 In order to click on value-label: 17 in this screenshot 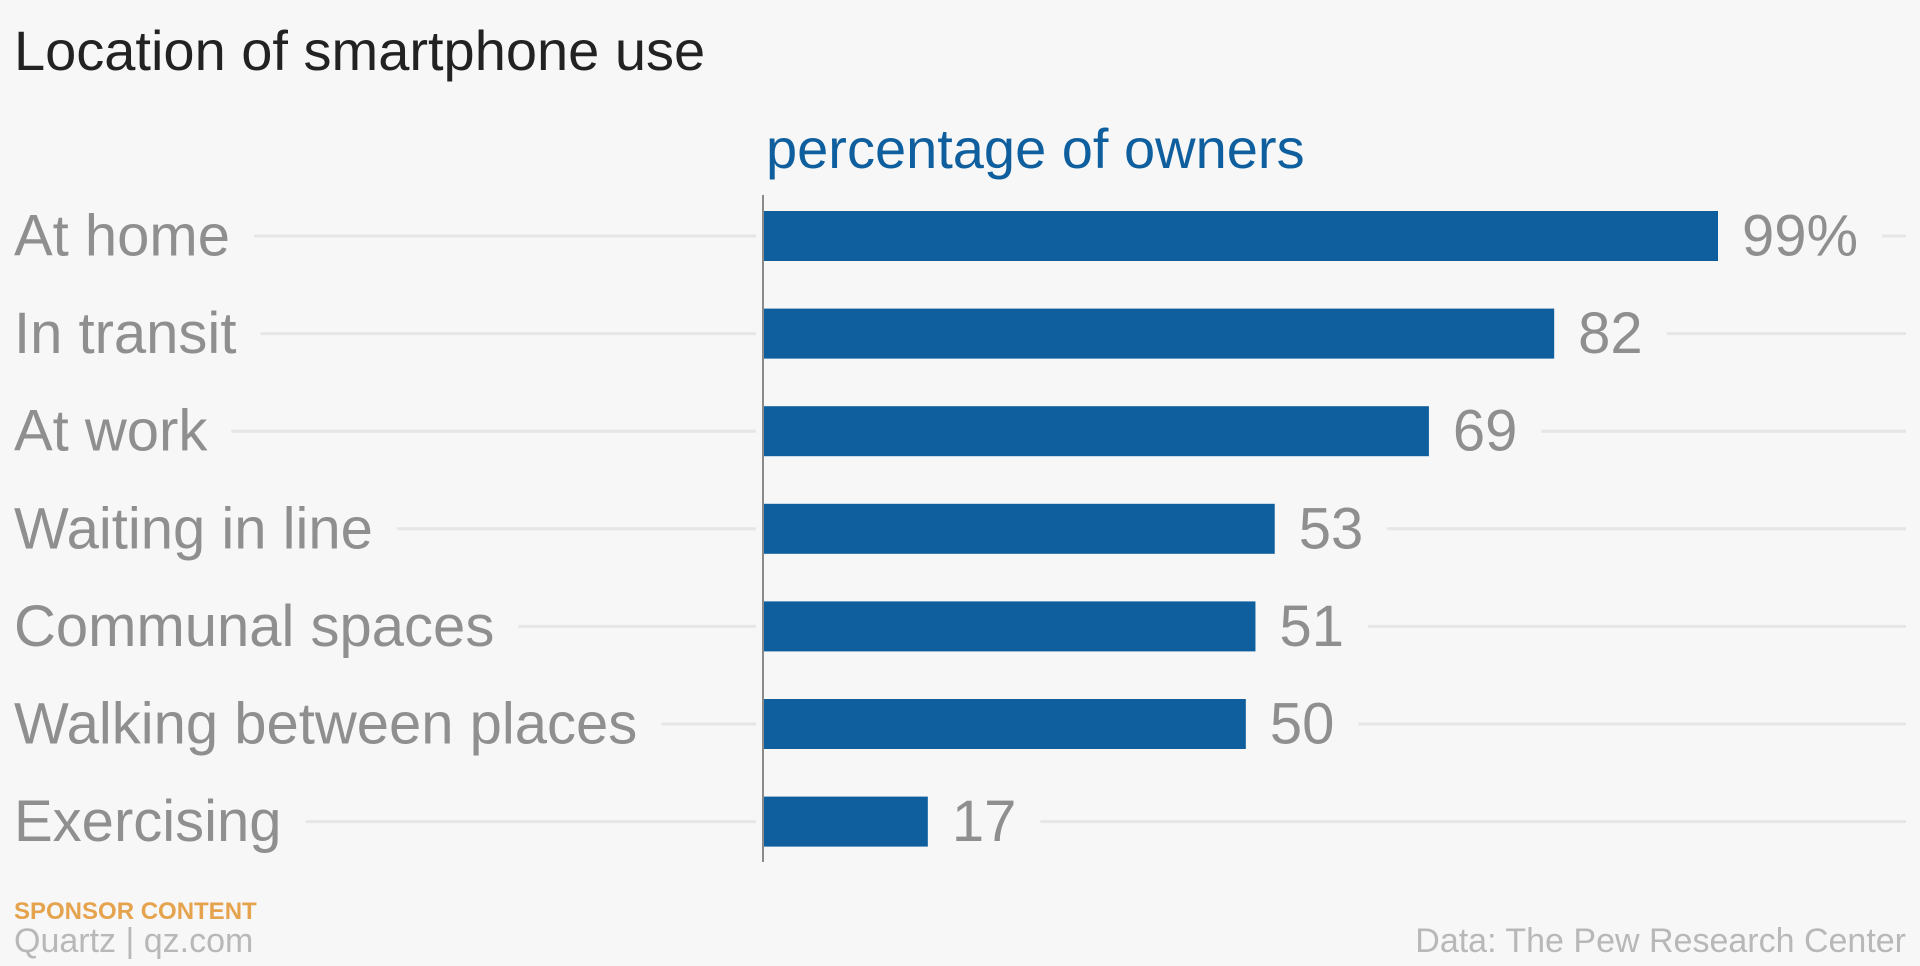, I will do `click(984, 821)`.